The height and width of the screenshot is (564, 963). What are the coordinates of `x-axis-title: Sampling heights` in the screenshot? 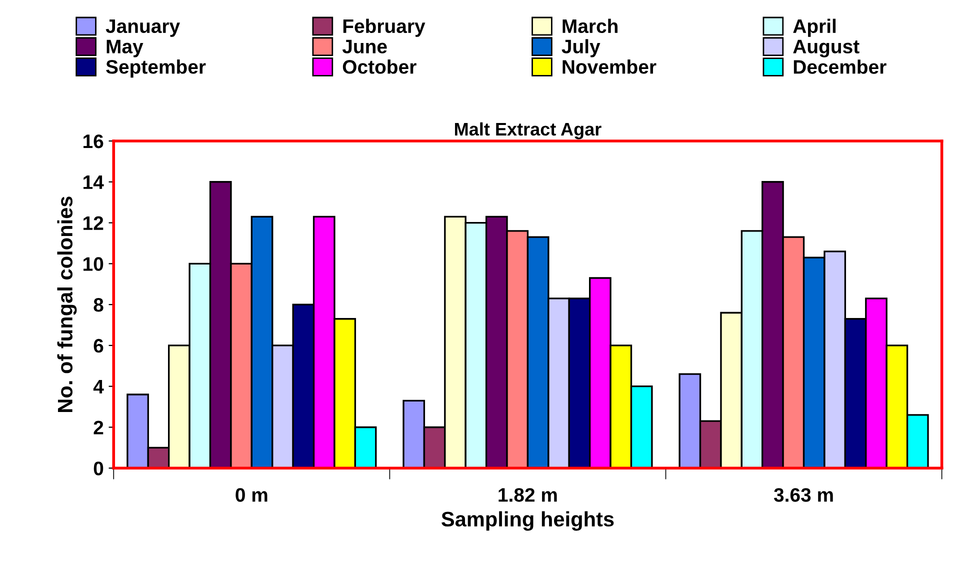 It's located at (528, 521).